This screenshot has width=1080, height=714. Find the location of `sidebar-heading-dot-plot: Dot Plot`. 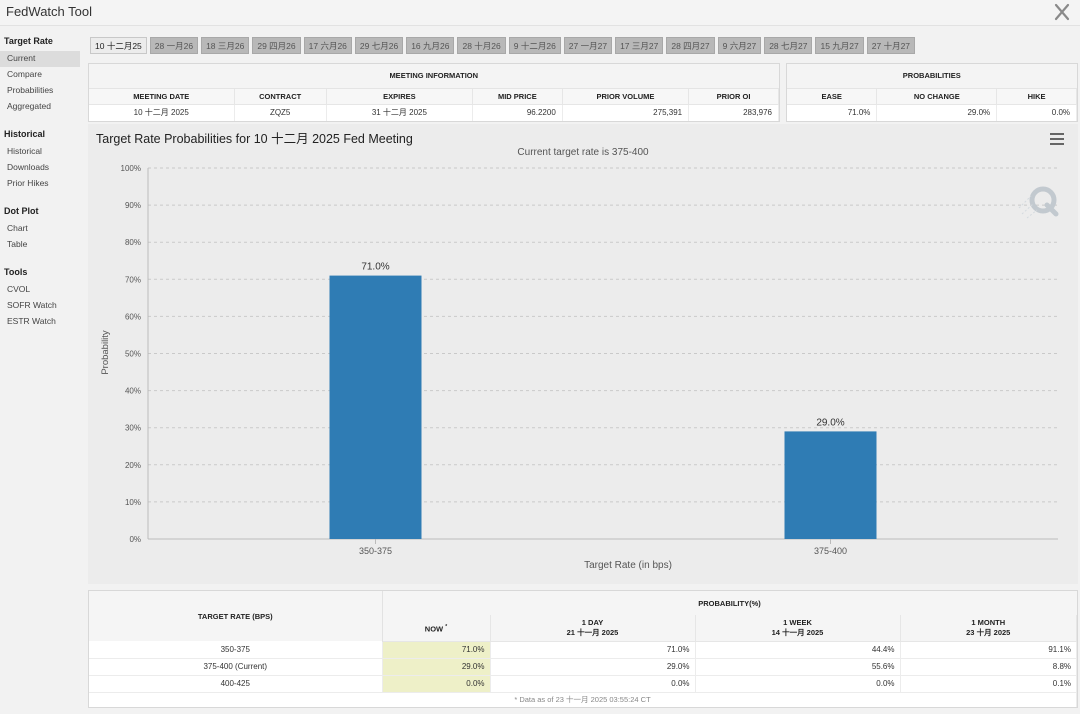

sidebar-heading-dot-plot: Dot Plot is located at coordinates (21, 211).